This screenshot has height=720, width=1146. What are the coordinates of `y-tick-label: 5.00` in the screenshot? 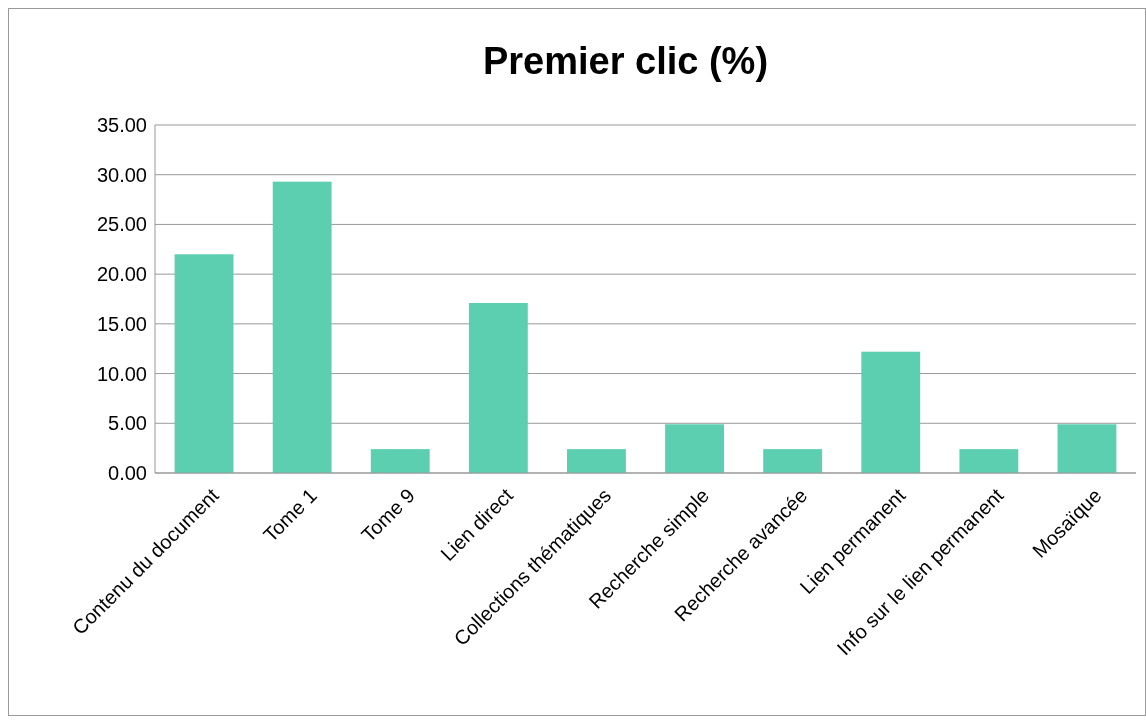 It's located at (127, 423).